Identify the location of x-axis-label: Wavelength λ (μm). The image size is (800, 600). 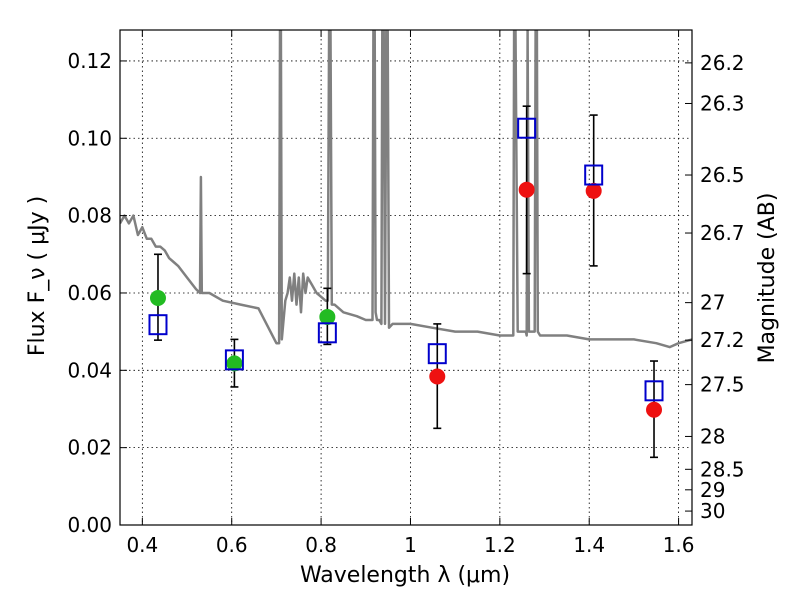
(405, 575).